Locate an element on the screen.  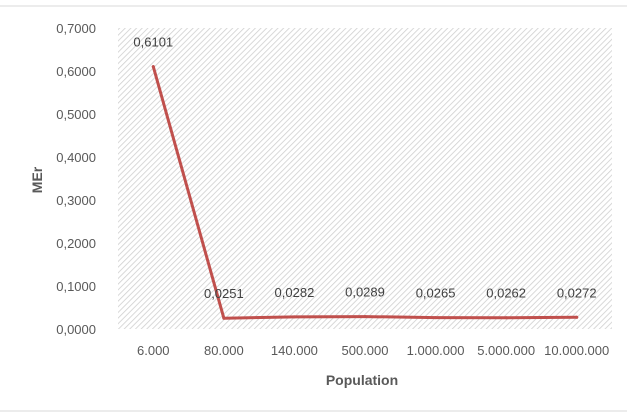
y-tick-label: 0,5000 is located at coordinates (76, 114).